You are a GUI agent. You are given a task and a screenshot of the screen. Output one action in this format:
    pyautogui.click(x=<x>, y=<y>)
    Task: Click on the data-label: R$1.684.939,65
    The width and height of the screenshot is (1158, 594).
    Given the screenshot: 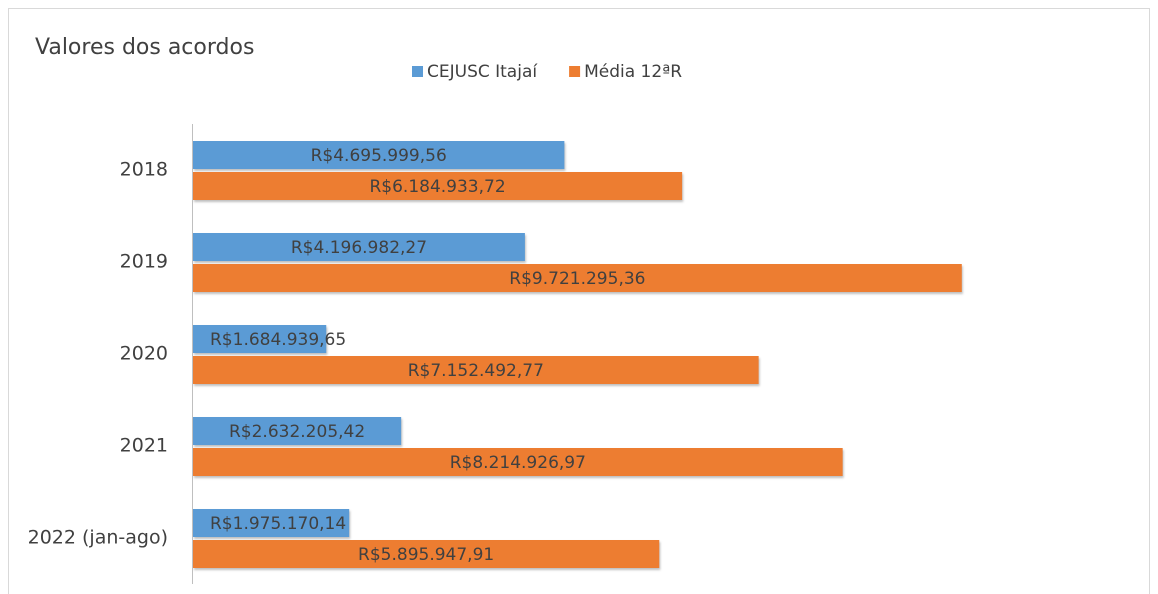 What is the action you would take?
    pyautogui.click(x=278, y=340)
    